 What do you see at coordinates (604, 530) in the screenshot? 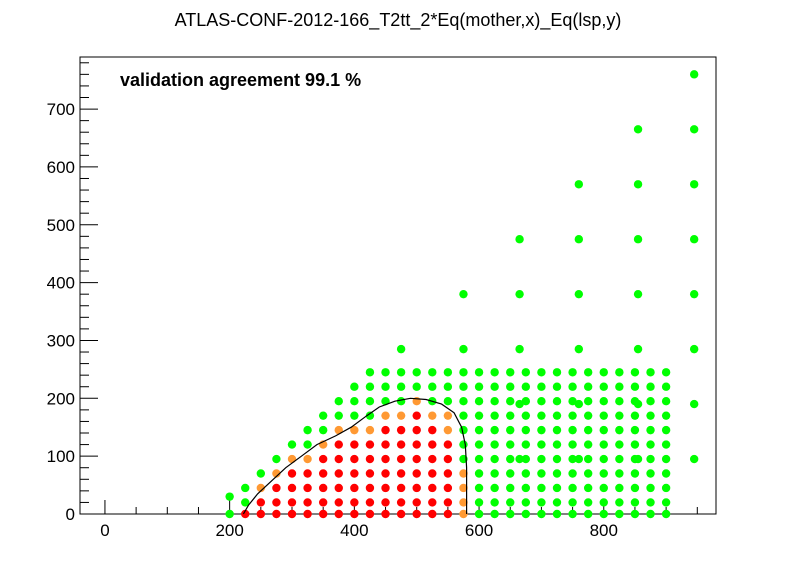
I see `x-tick-label: 800` at bounding box center [604, 530].